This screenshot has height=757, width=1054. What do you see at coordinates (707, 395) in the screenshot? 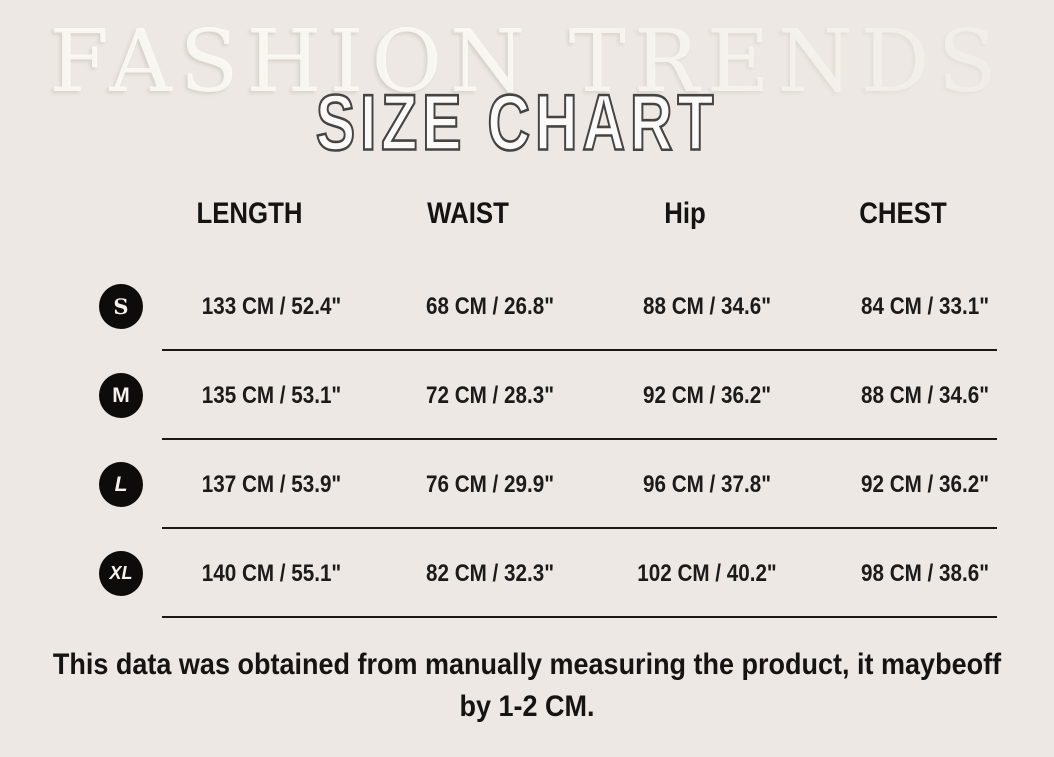
I see `cell-hip: 92 CM / 36.2"` at bounding box center [707, 395].